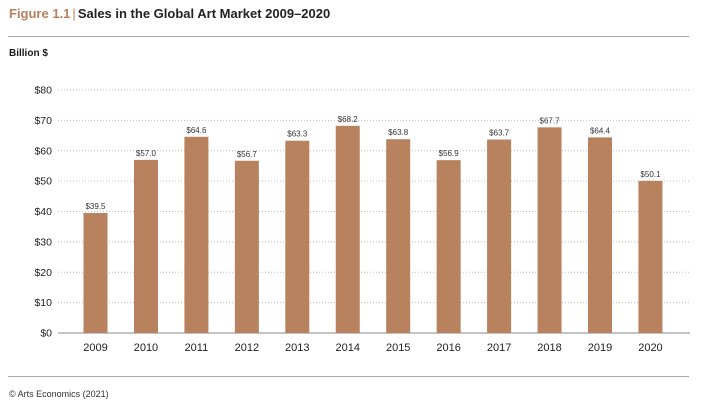 The image size is (716, 407). I want to click on y-tick-label: $40, so click(43, 212).